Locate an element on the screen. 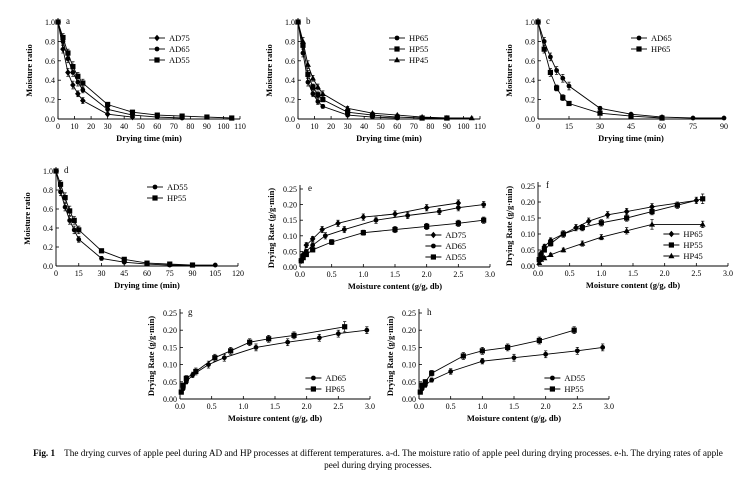  series-ad75 is located at coordinates (95, 69).